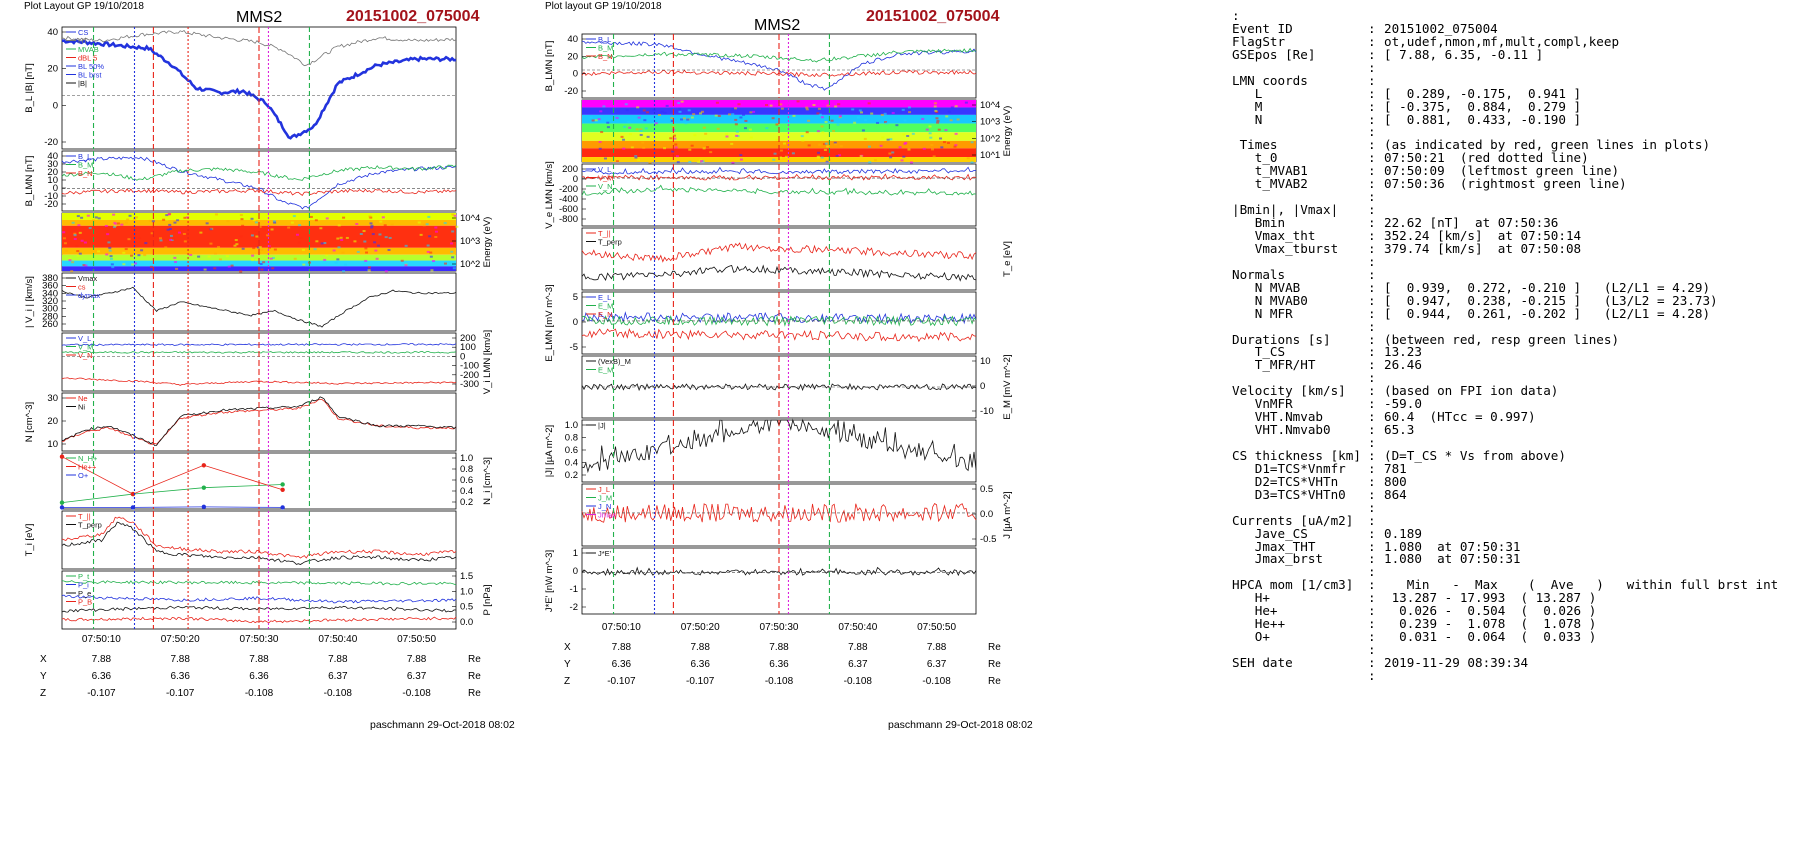 This screenshot has width=1804, height=841. What do you see at coordinates (571, 463) in the screenshot?
I see `y-tick-label: 0.4` at bounding box center [571, 463].